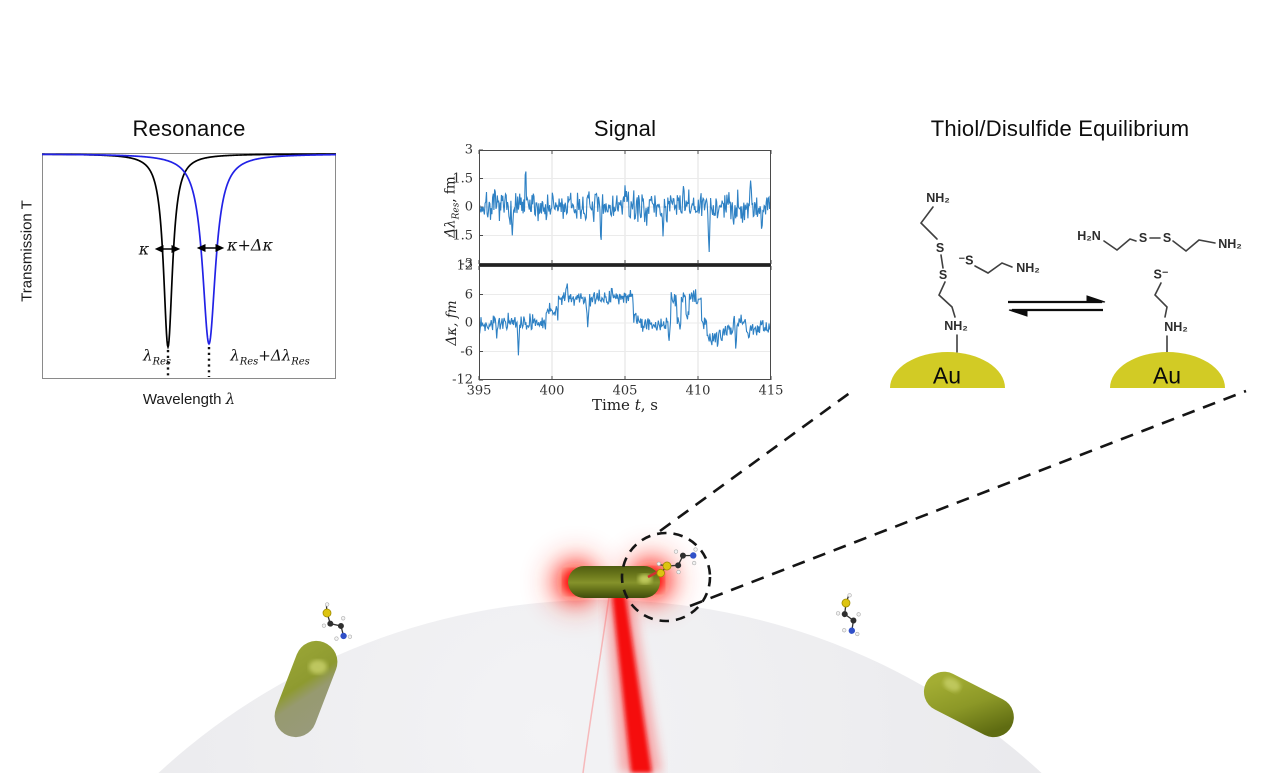  I want to click on resonance-axes-box, so click(189, 266).